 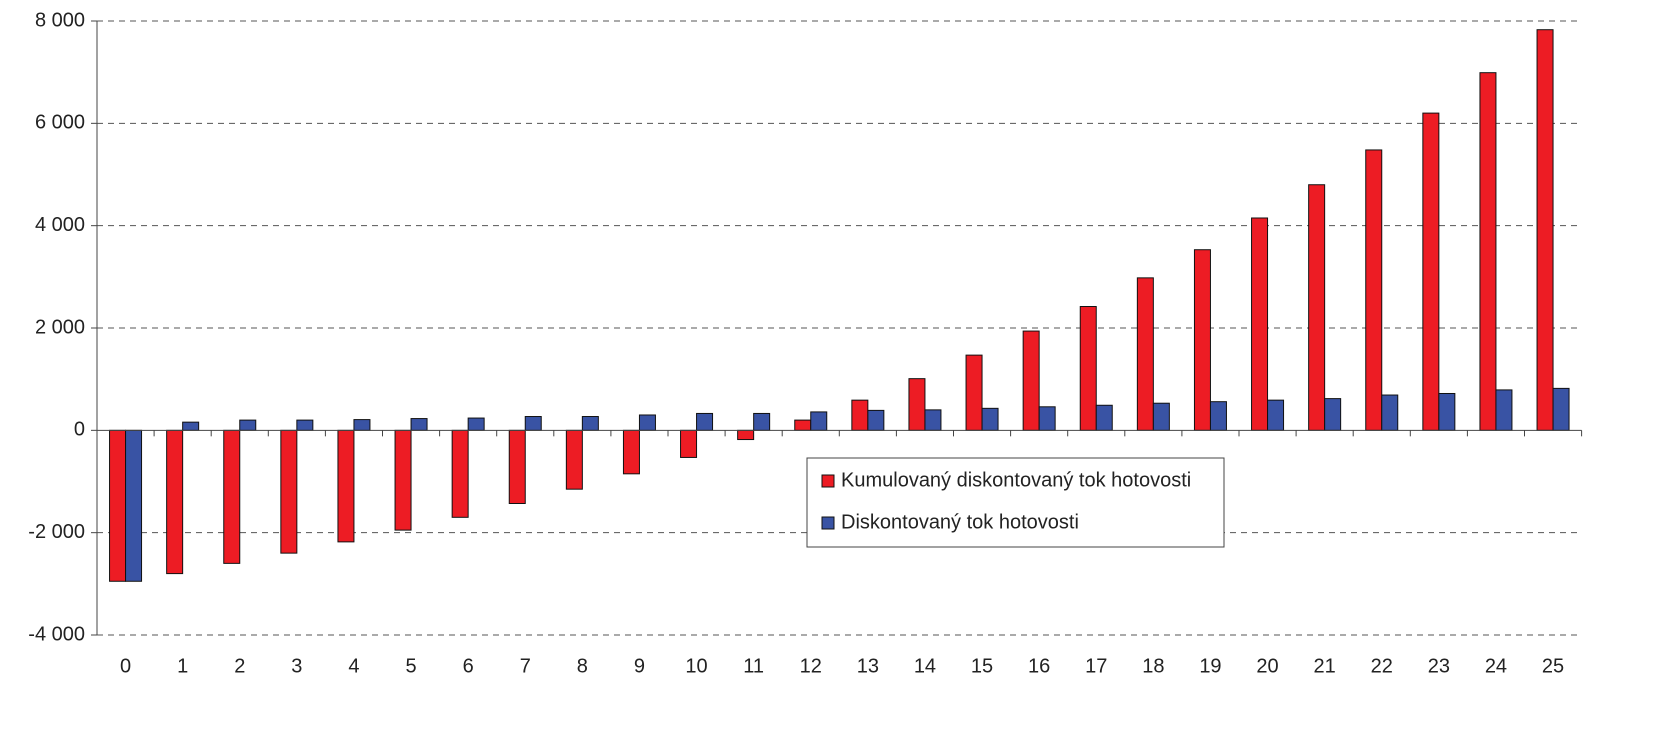 I want to click on x-tick-label: 22, so click(x=1382, y=666).